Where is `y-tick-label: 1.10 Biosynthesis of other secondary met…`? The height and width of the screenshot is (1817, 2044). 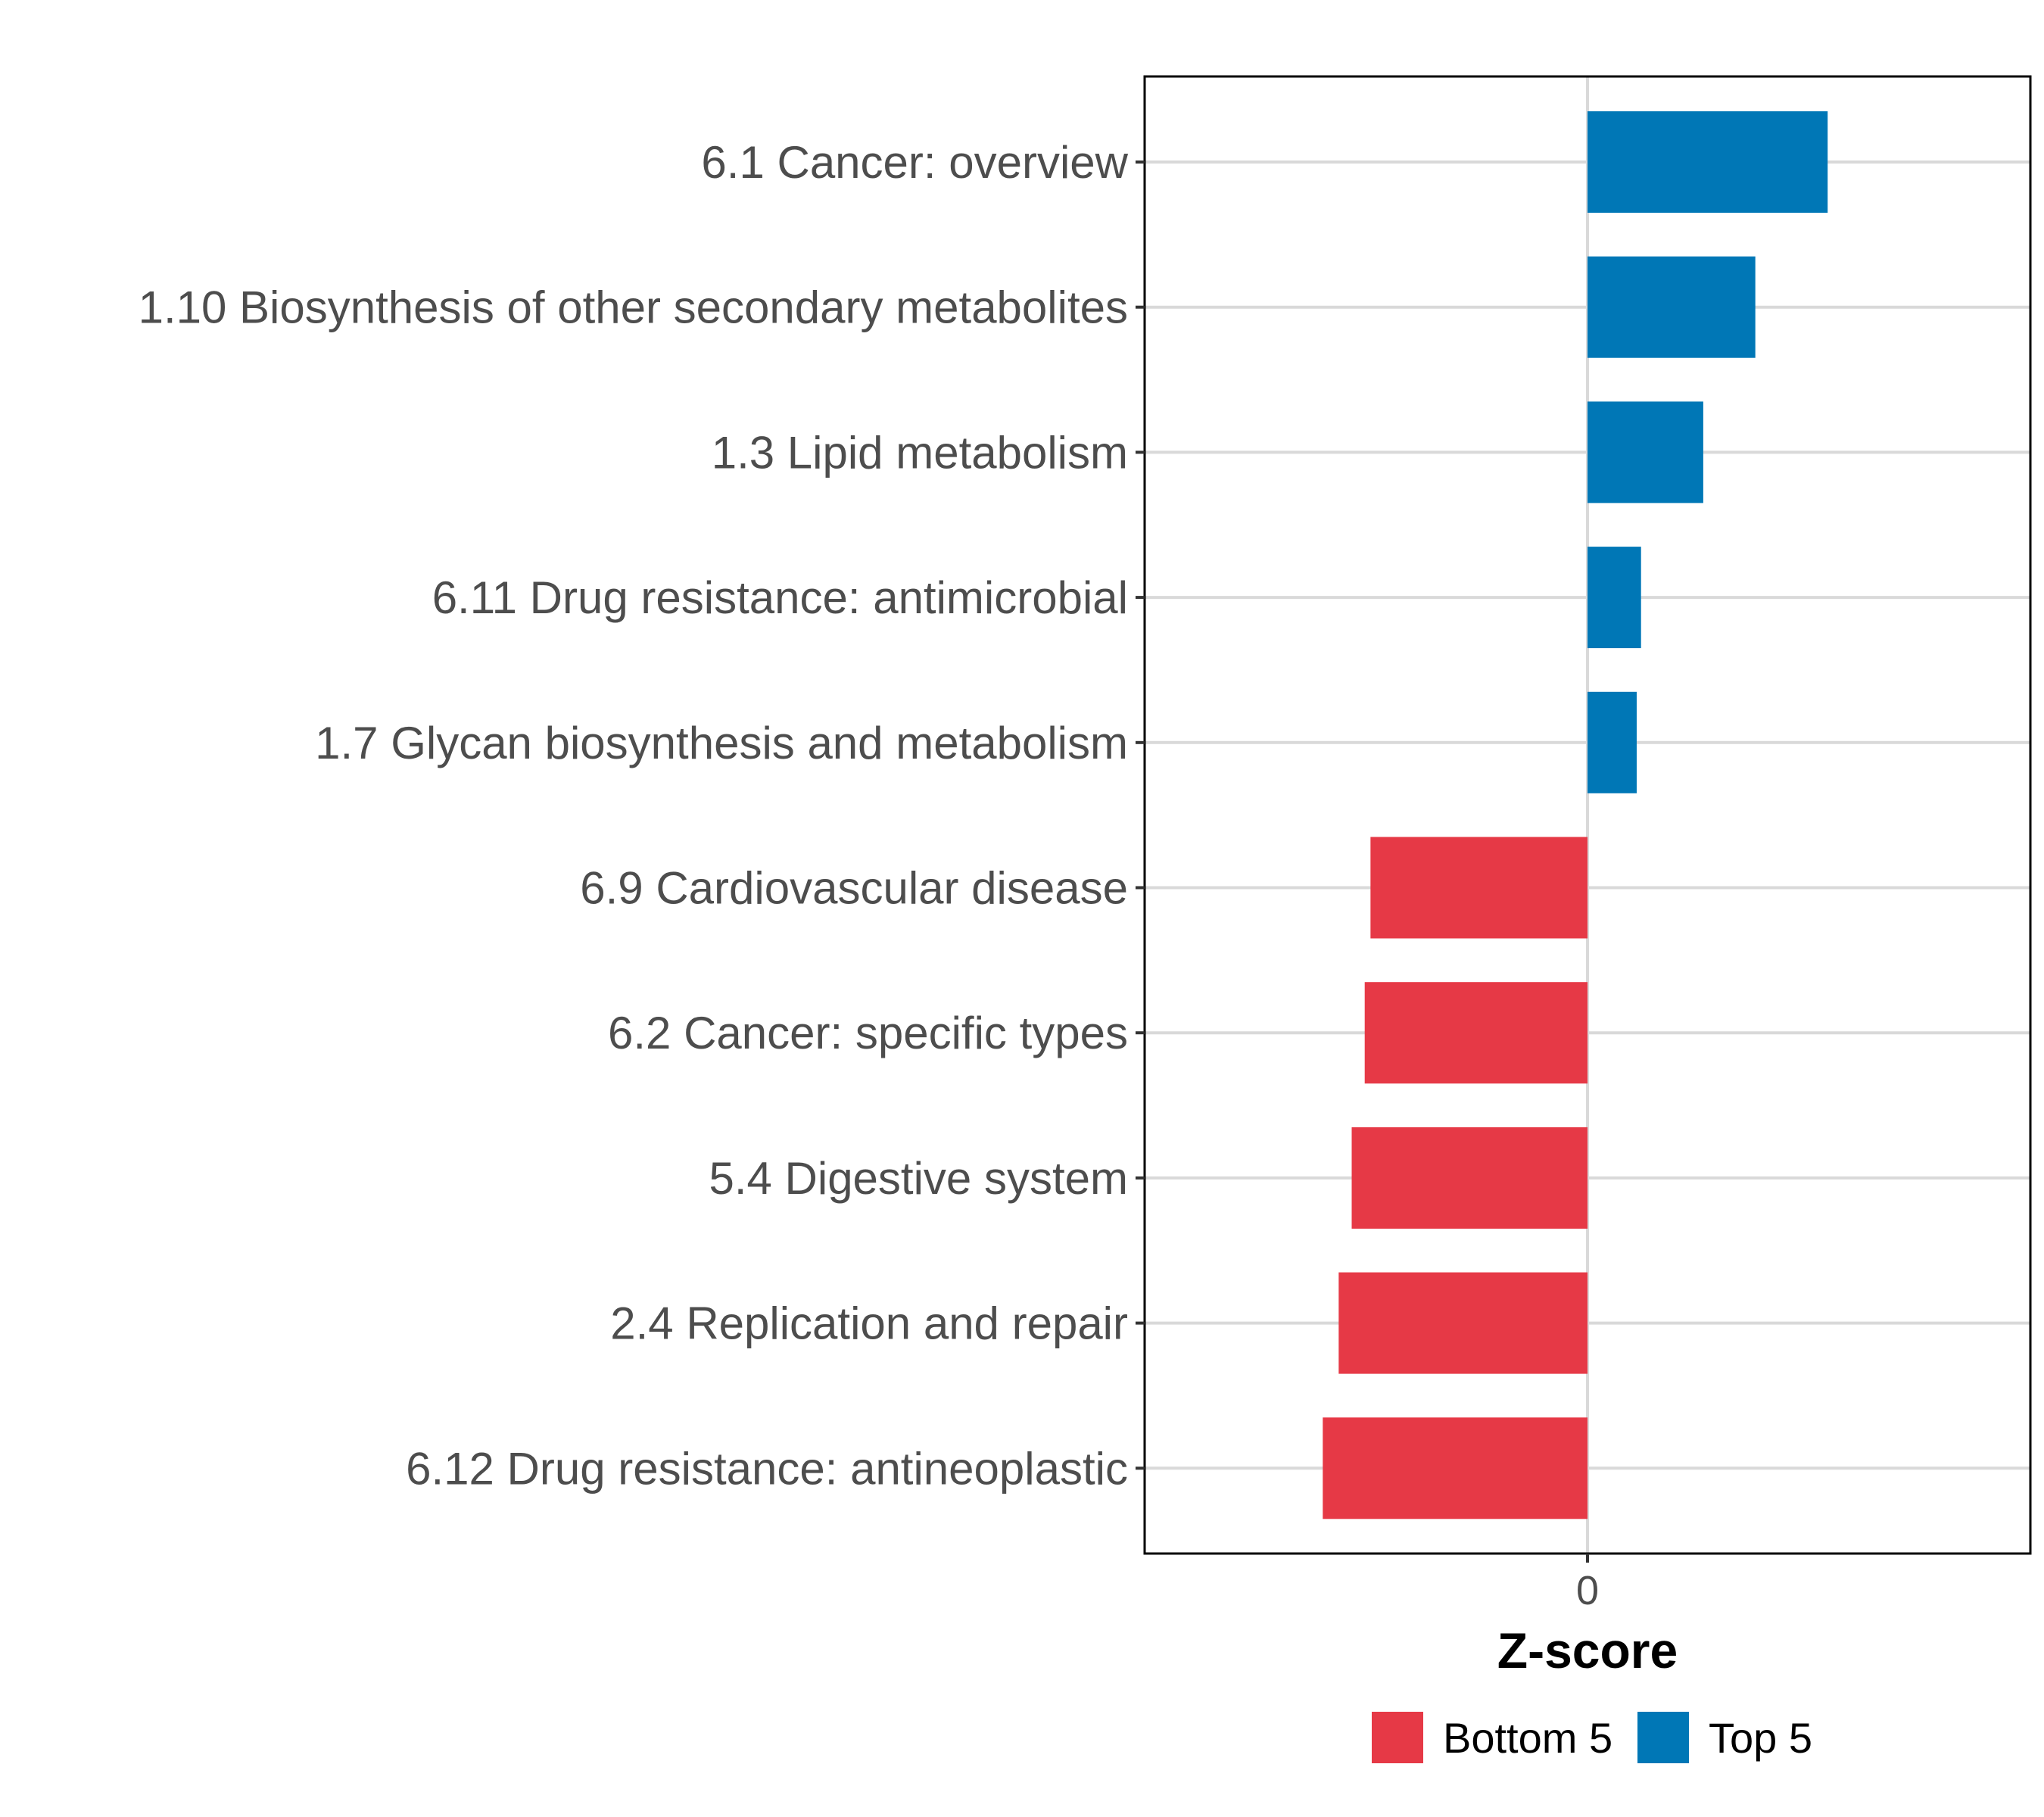 y-tick-label: 1.10 Biosynthesis of other secondary met… is located at coordinates (633, 307).